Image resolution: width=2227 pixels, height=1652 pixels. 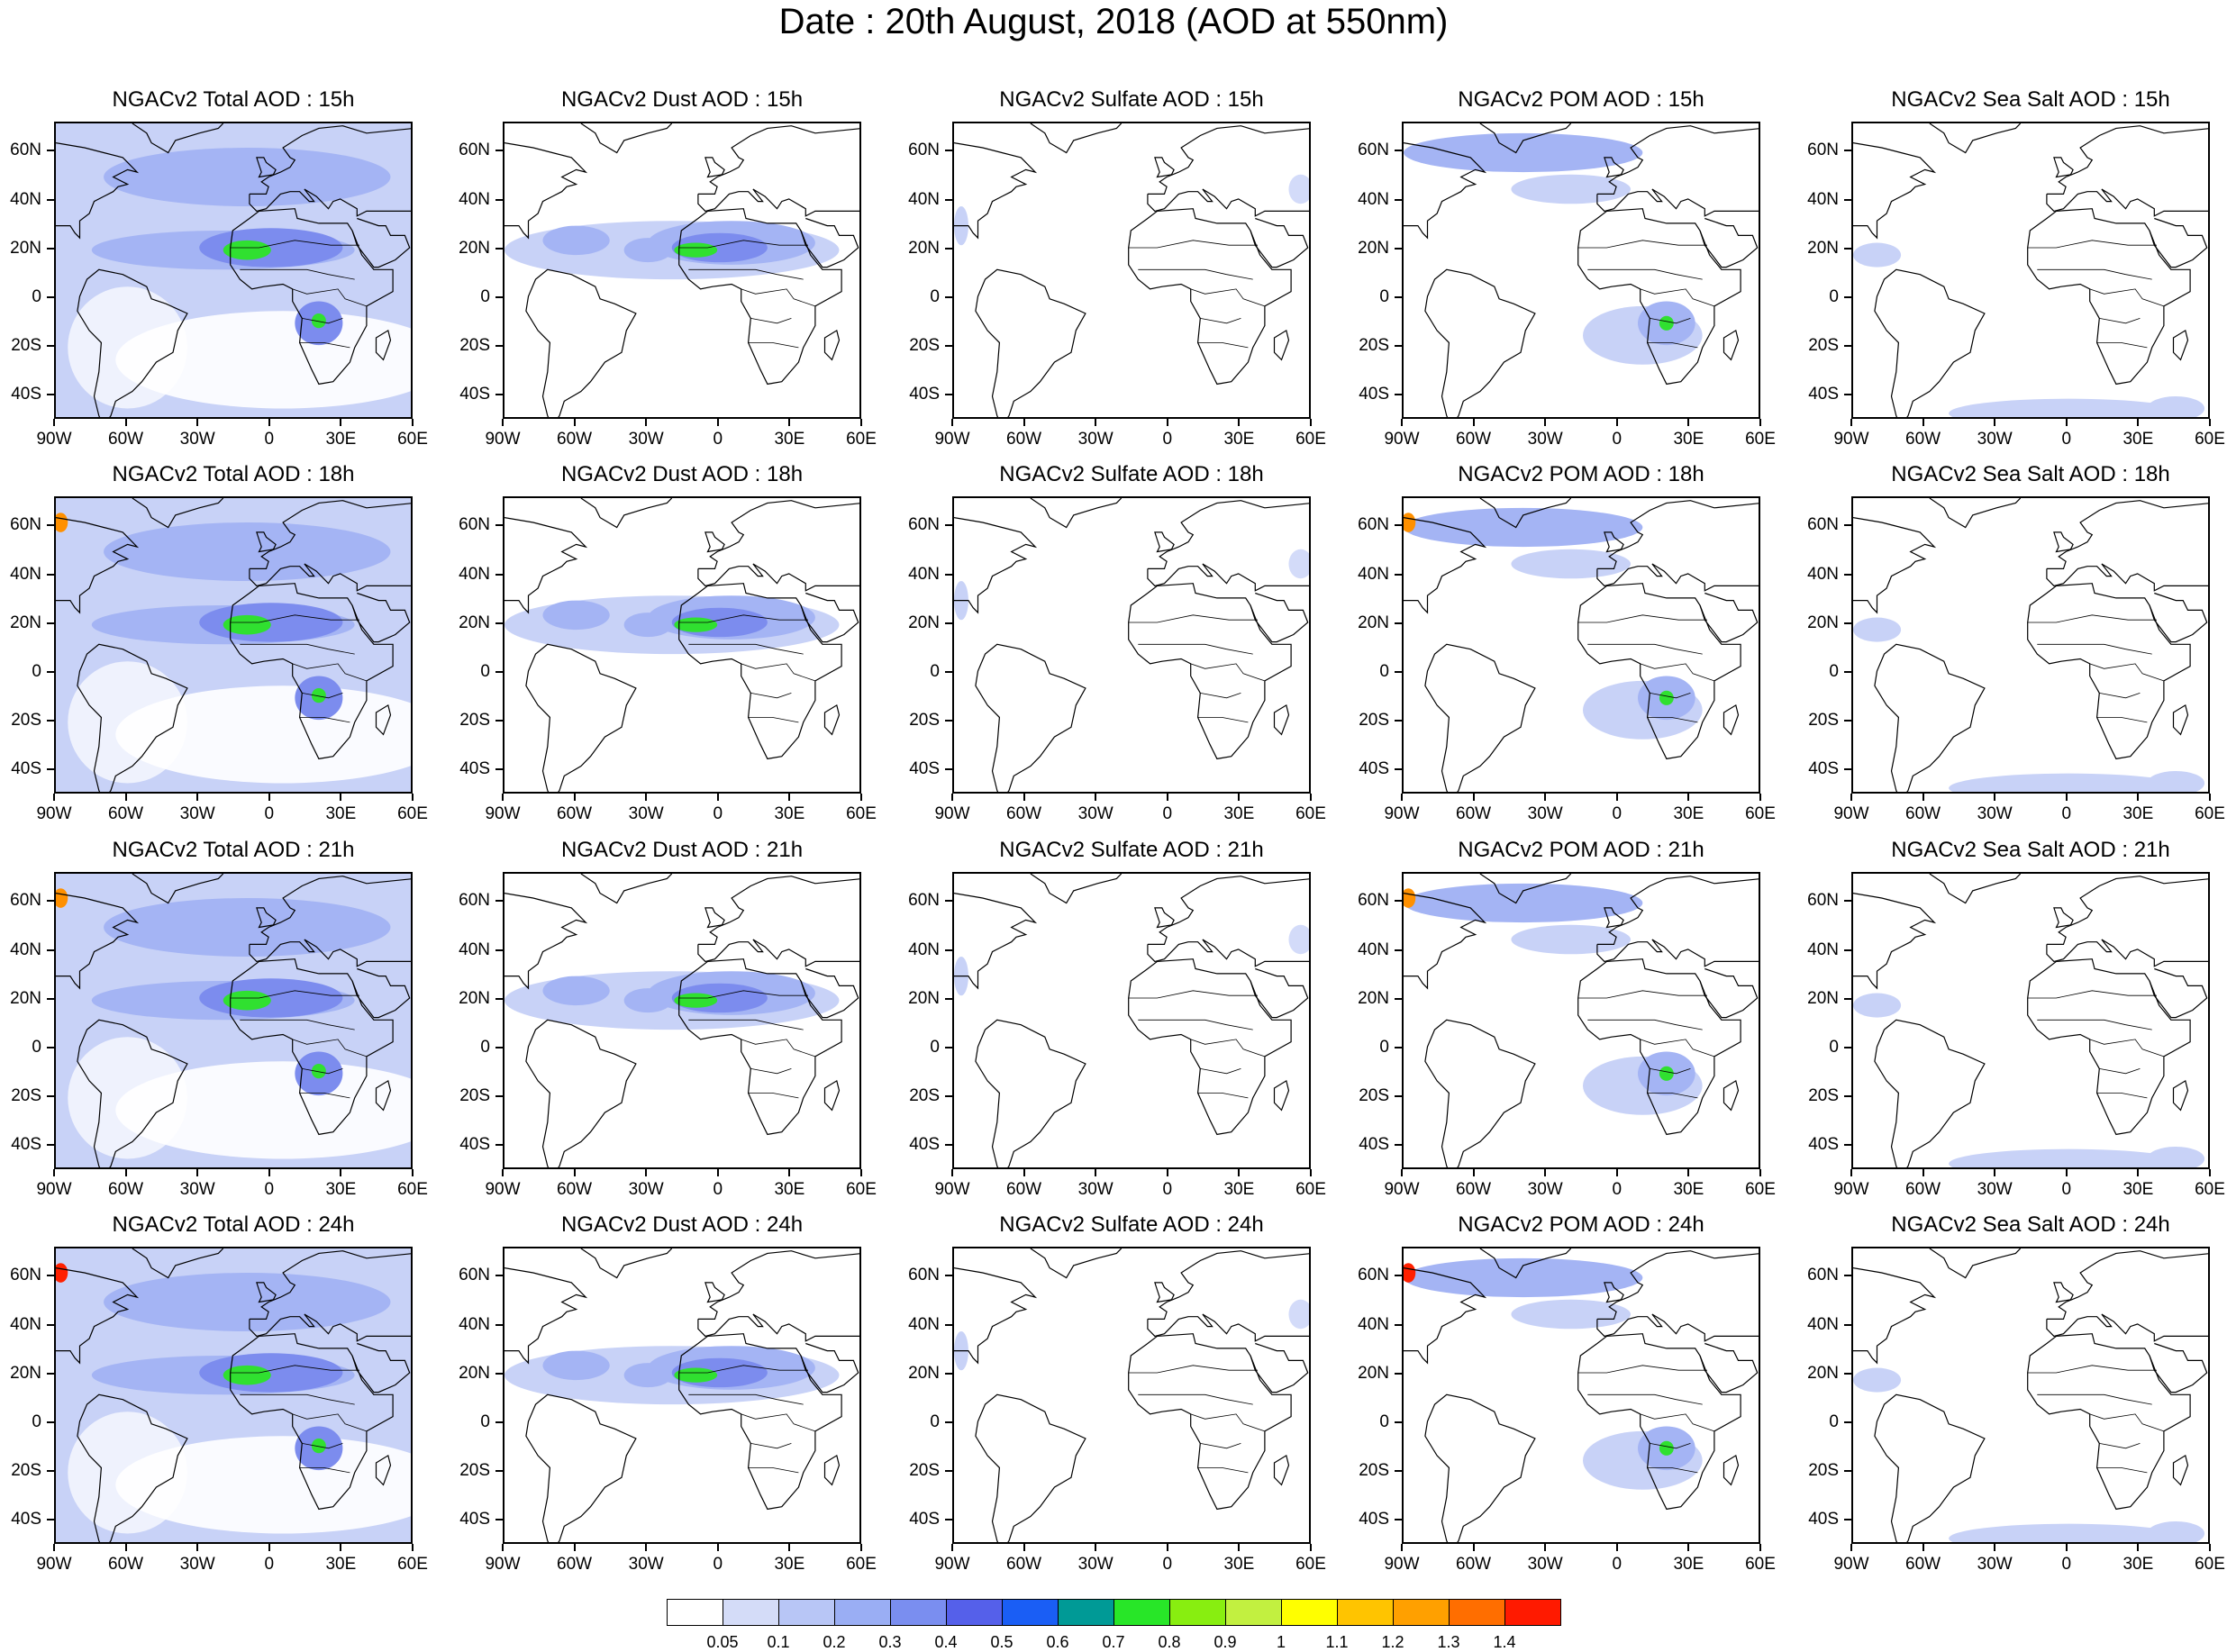 I want to click on latitude-label: 20N, so click(x=474, y=622).